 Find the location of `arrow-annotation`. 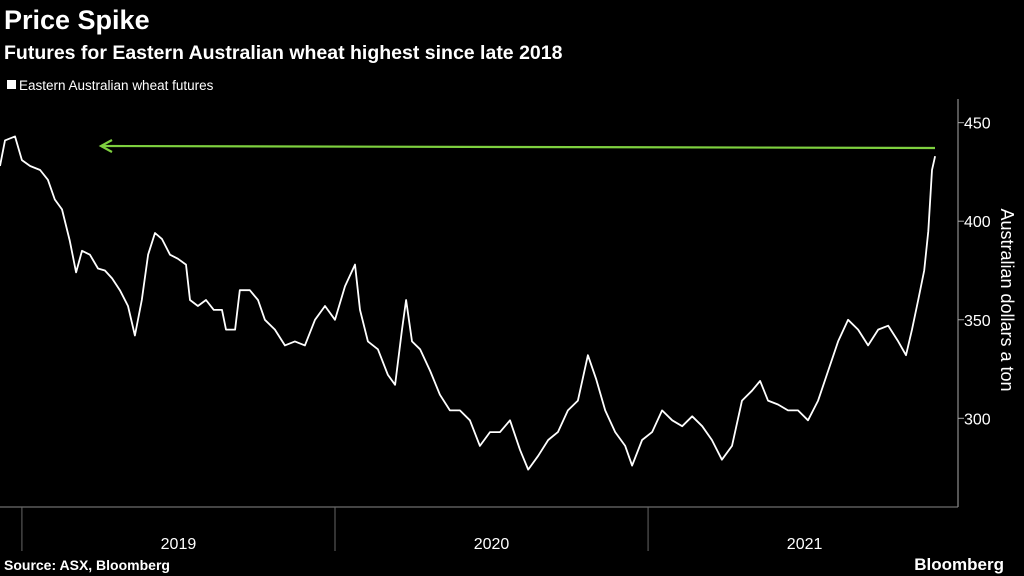

arrow-annotation is located at coordinates (517, 146).